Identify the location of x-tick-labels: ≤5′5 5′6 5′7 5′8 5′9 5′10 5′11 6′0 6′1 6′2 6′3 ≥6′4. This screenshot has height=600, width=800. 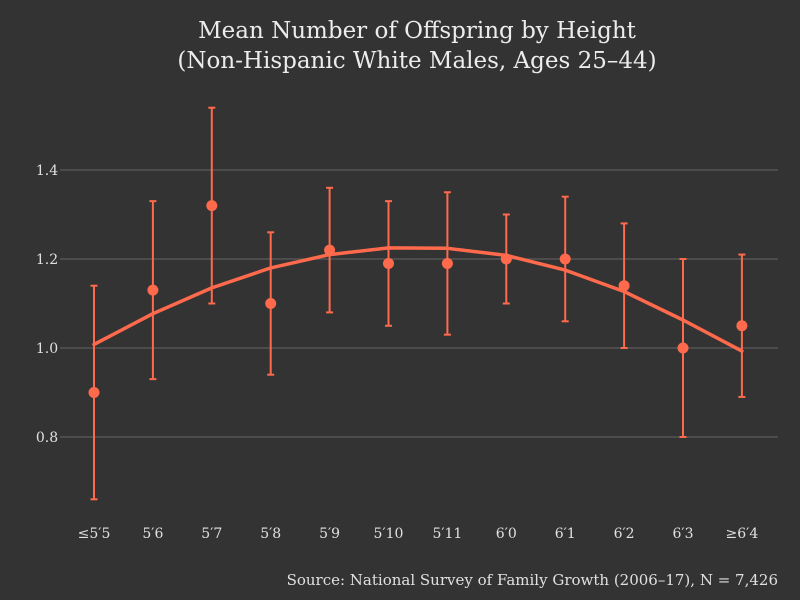
(418, 534).